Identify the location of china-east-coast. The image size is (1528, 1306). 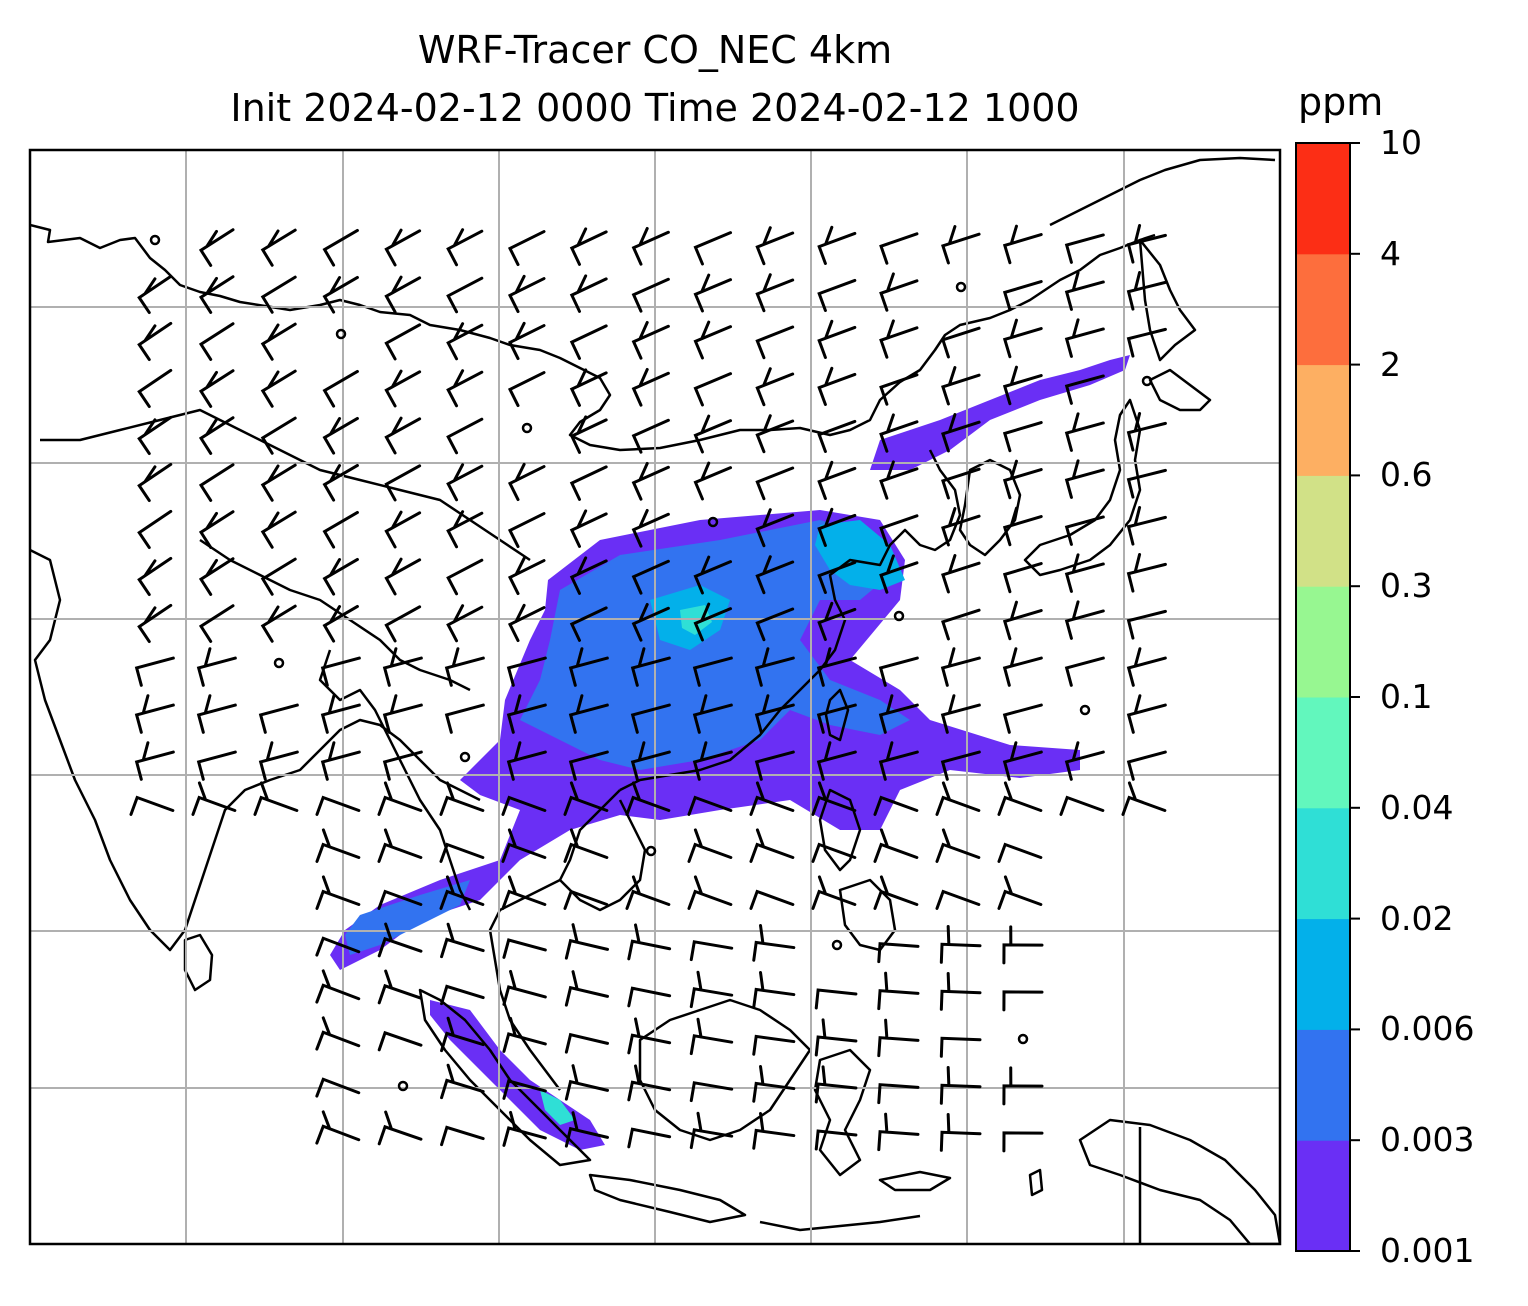
(790, 620).